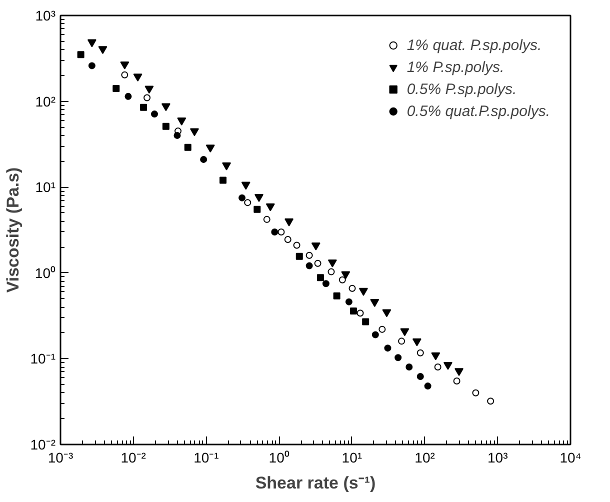 Image resolution: width=610 pixels, height=502 pixels. I want to click on y-tick-label: 10², so click(45, 101).